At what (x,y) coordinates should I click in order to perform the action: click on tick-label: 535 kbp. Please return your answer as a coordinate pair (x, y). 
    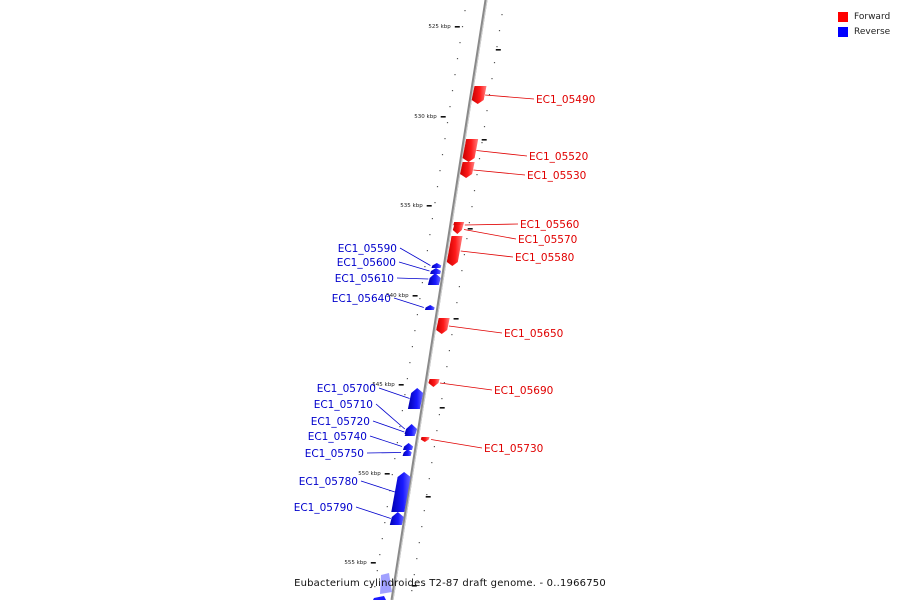
    Looking at the image, I should click on (411, 206).